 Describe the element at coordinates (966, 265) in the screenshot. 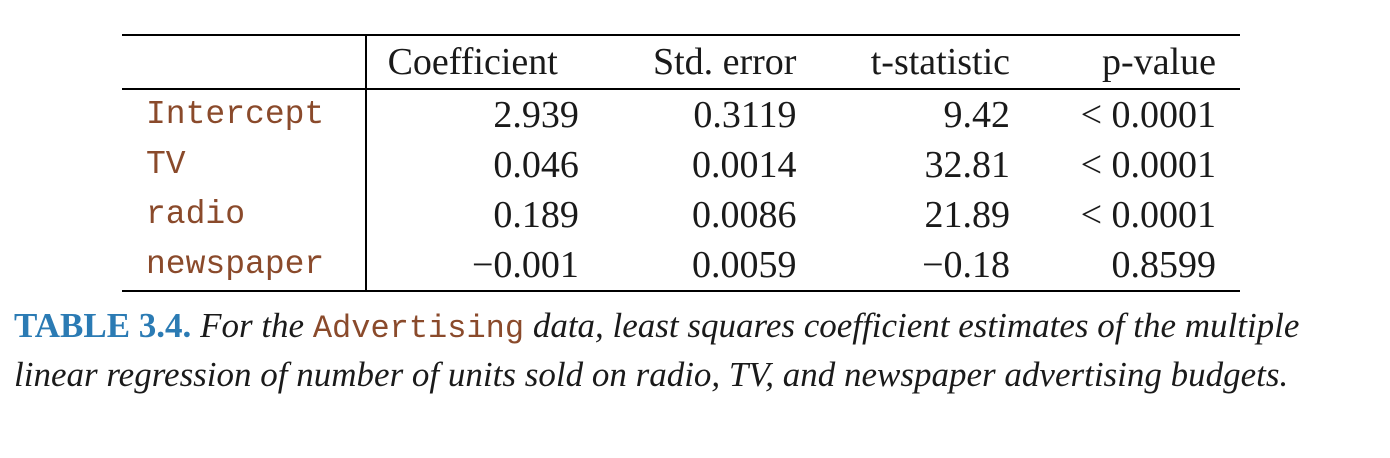

I see `row-t-statistic: −0.18` at that location.